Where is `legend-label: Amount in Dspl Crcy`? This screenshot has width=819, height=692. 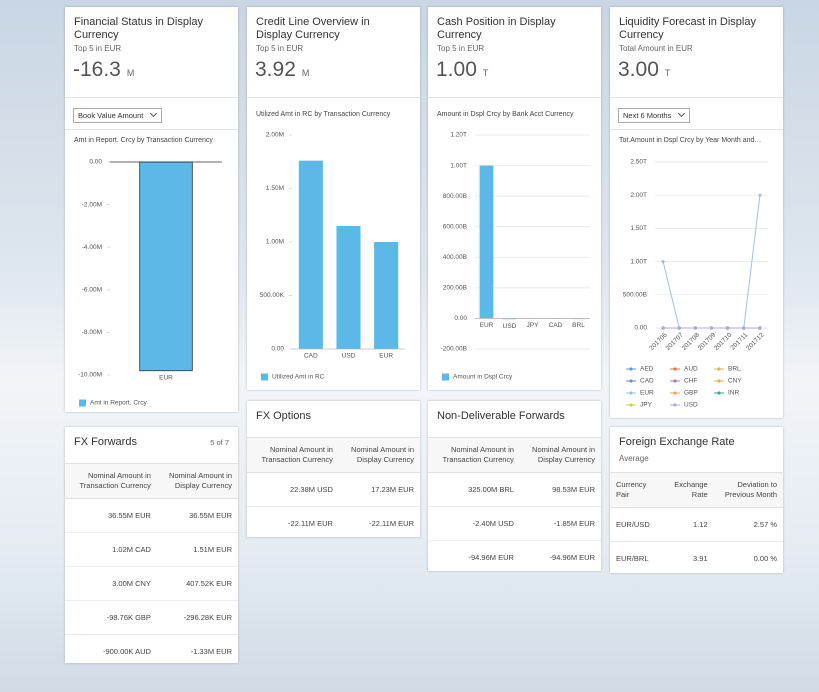 legend-label: Amount in Dspl Crcy is located at coordinates (483, 377).